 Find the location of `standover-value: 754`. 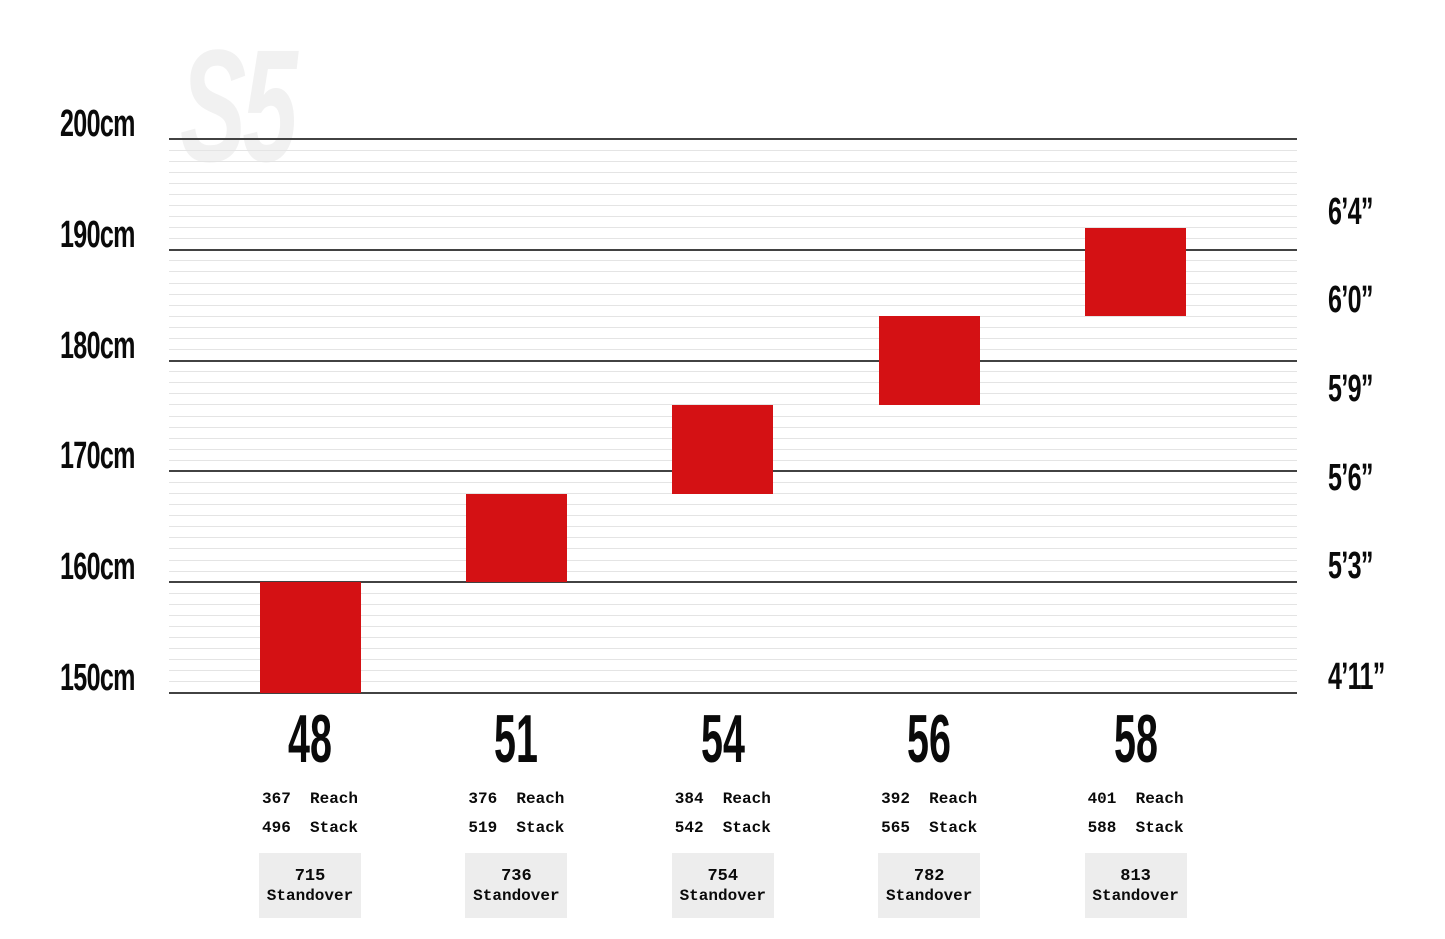

standover-value: 754 is located at coordinates (723, 876).